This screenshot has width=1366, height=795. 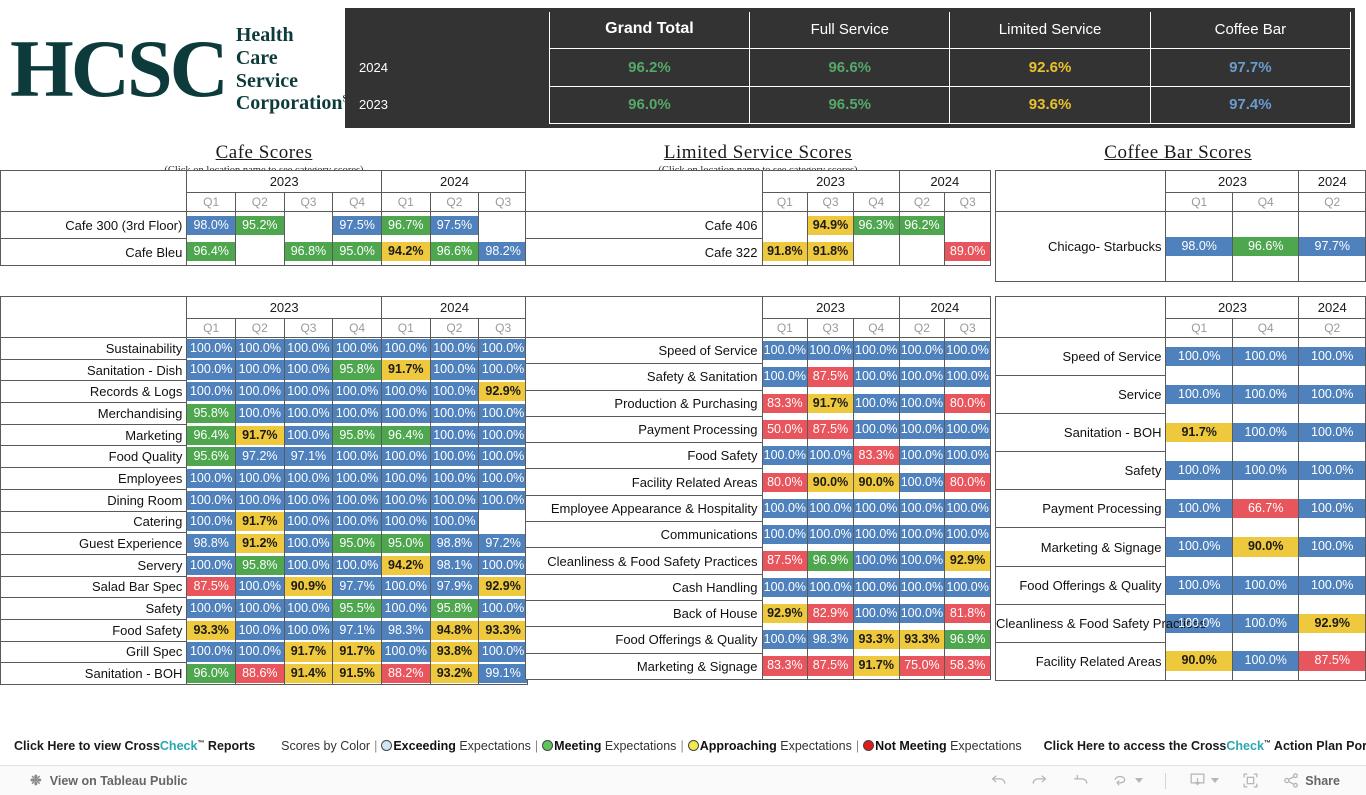 What do you see at coordinates (94, 435) in the screenshot?
I see `cafe-category-row-label: Marketing` at bounding box center [94, 435].